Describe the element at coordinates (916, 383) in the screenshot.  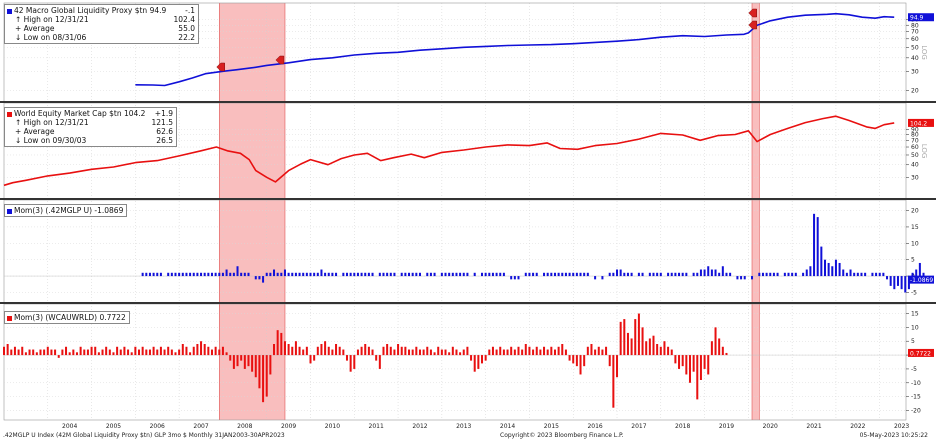
I see `panel-4-y-tick--10: -10` at that location.